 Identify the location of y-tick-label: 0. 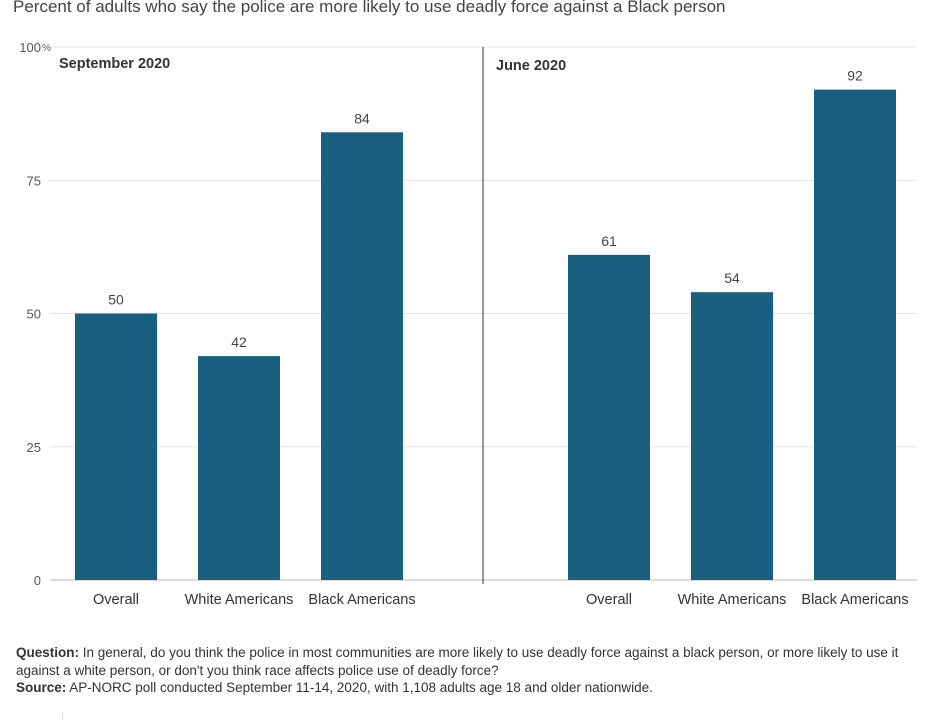
(37, 580).